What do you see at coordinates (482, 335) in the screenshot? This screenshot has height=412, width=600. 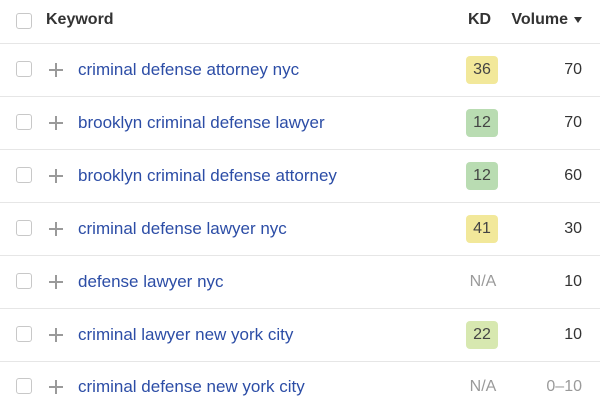 I see `kd-badge: 22` at bounding box center [482, 335].